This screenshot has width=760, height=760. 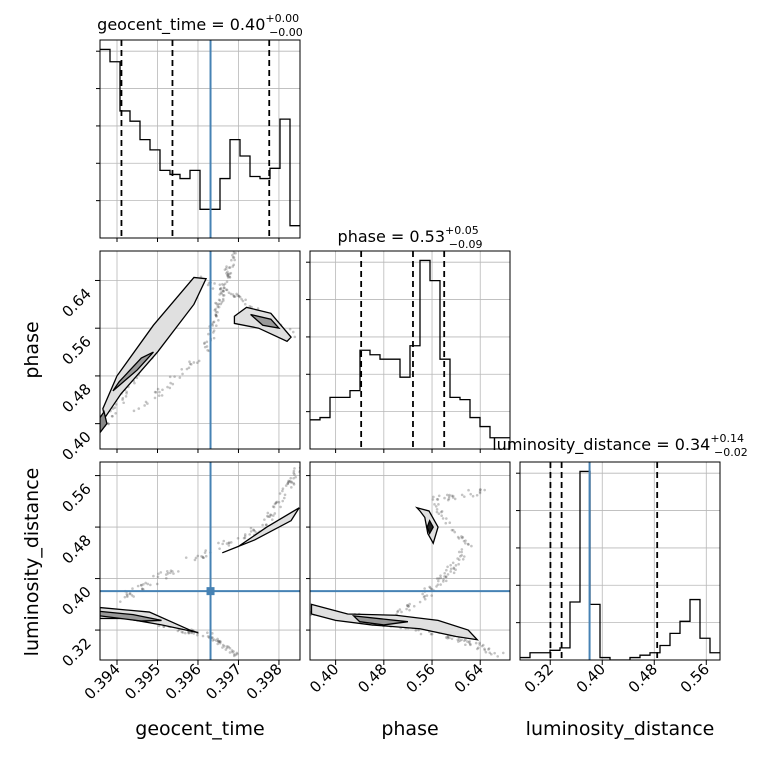 What do you see at coordinates (200, 25) in the screenshot?
I see `title-geocent-time: geocent_time = 0.40+0.00 −0.00` at bounding box center [200, 25].